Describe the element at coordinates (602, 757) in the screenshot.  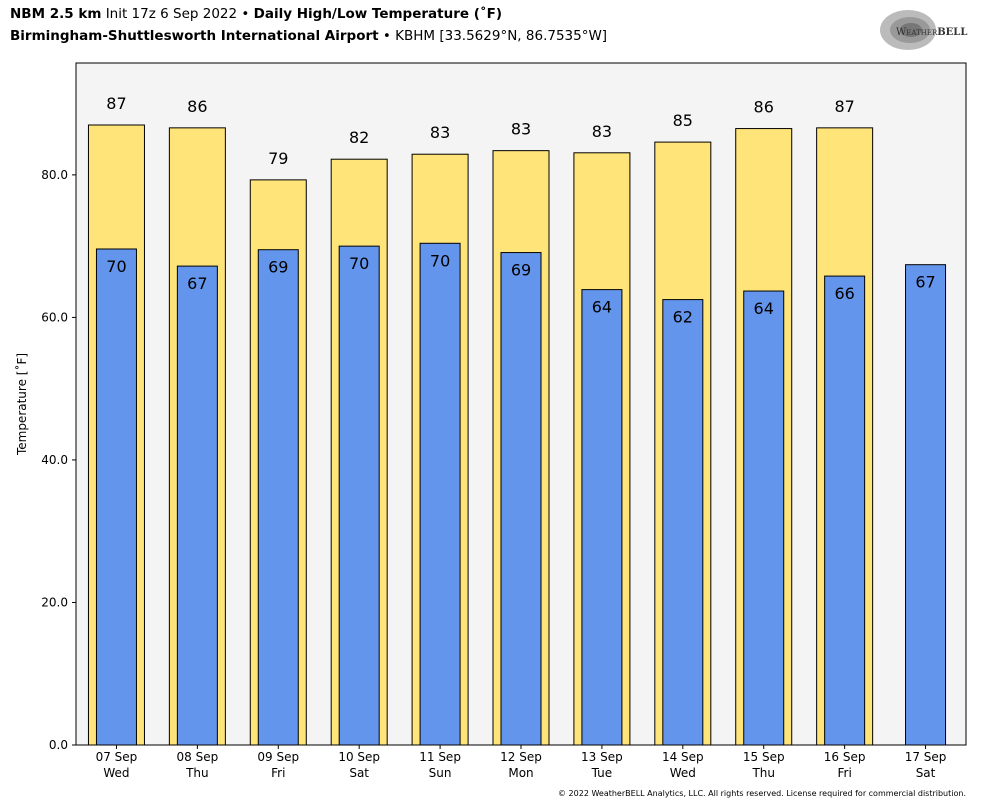
I see `x-tick-label-date: 13 Sep` at that location.